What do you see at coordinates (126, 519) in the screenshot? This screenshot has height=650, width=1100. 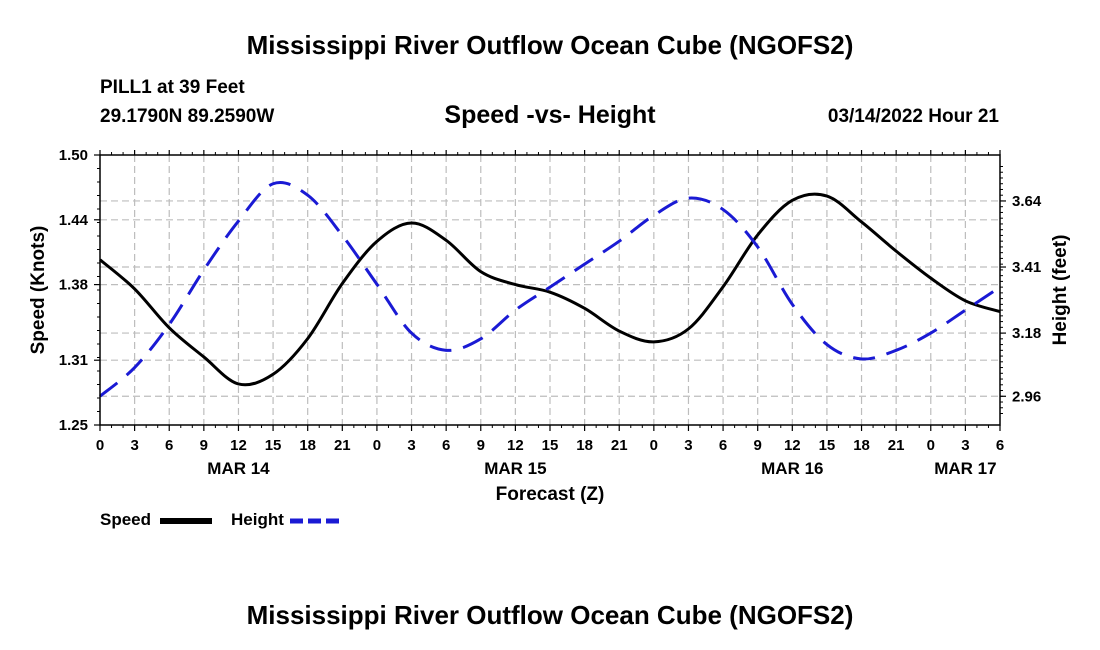 I see `legend-speed-label: Speed` at bounding box center [126, 519].